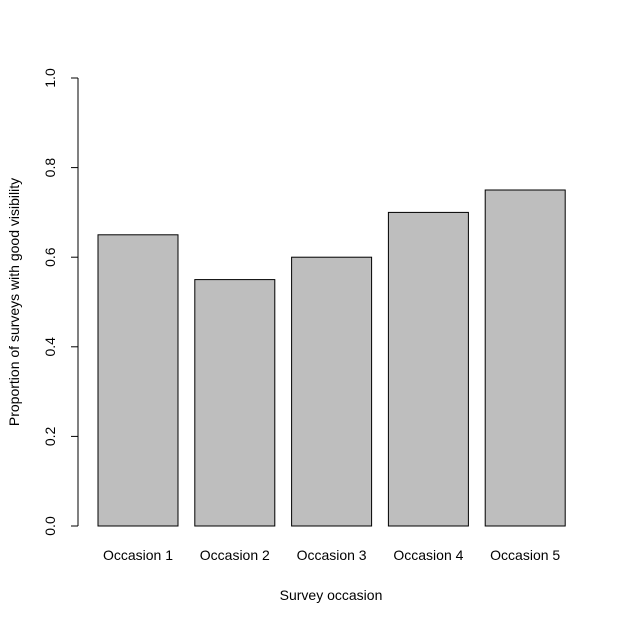 The width and height of the screenshot is (624, 624). What do you see at coordinates (50, 257) in the screenshot?
I see `y-tick-label: 0.6` at bounding box center [50, 257].